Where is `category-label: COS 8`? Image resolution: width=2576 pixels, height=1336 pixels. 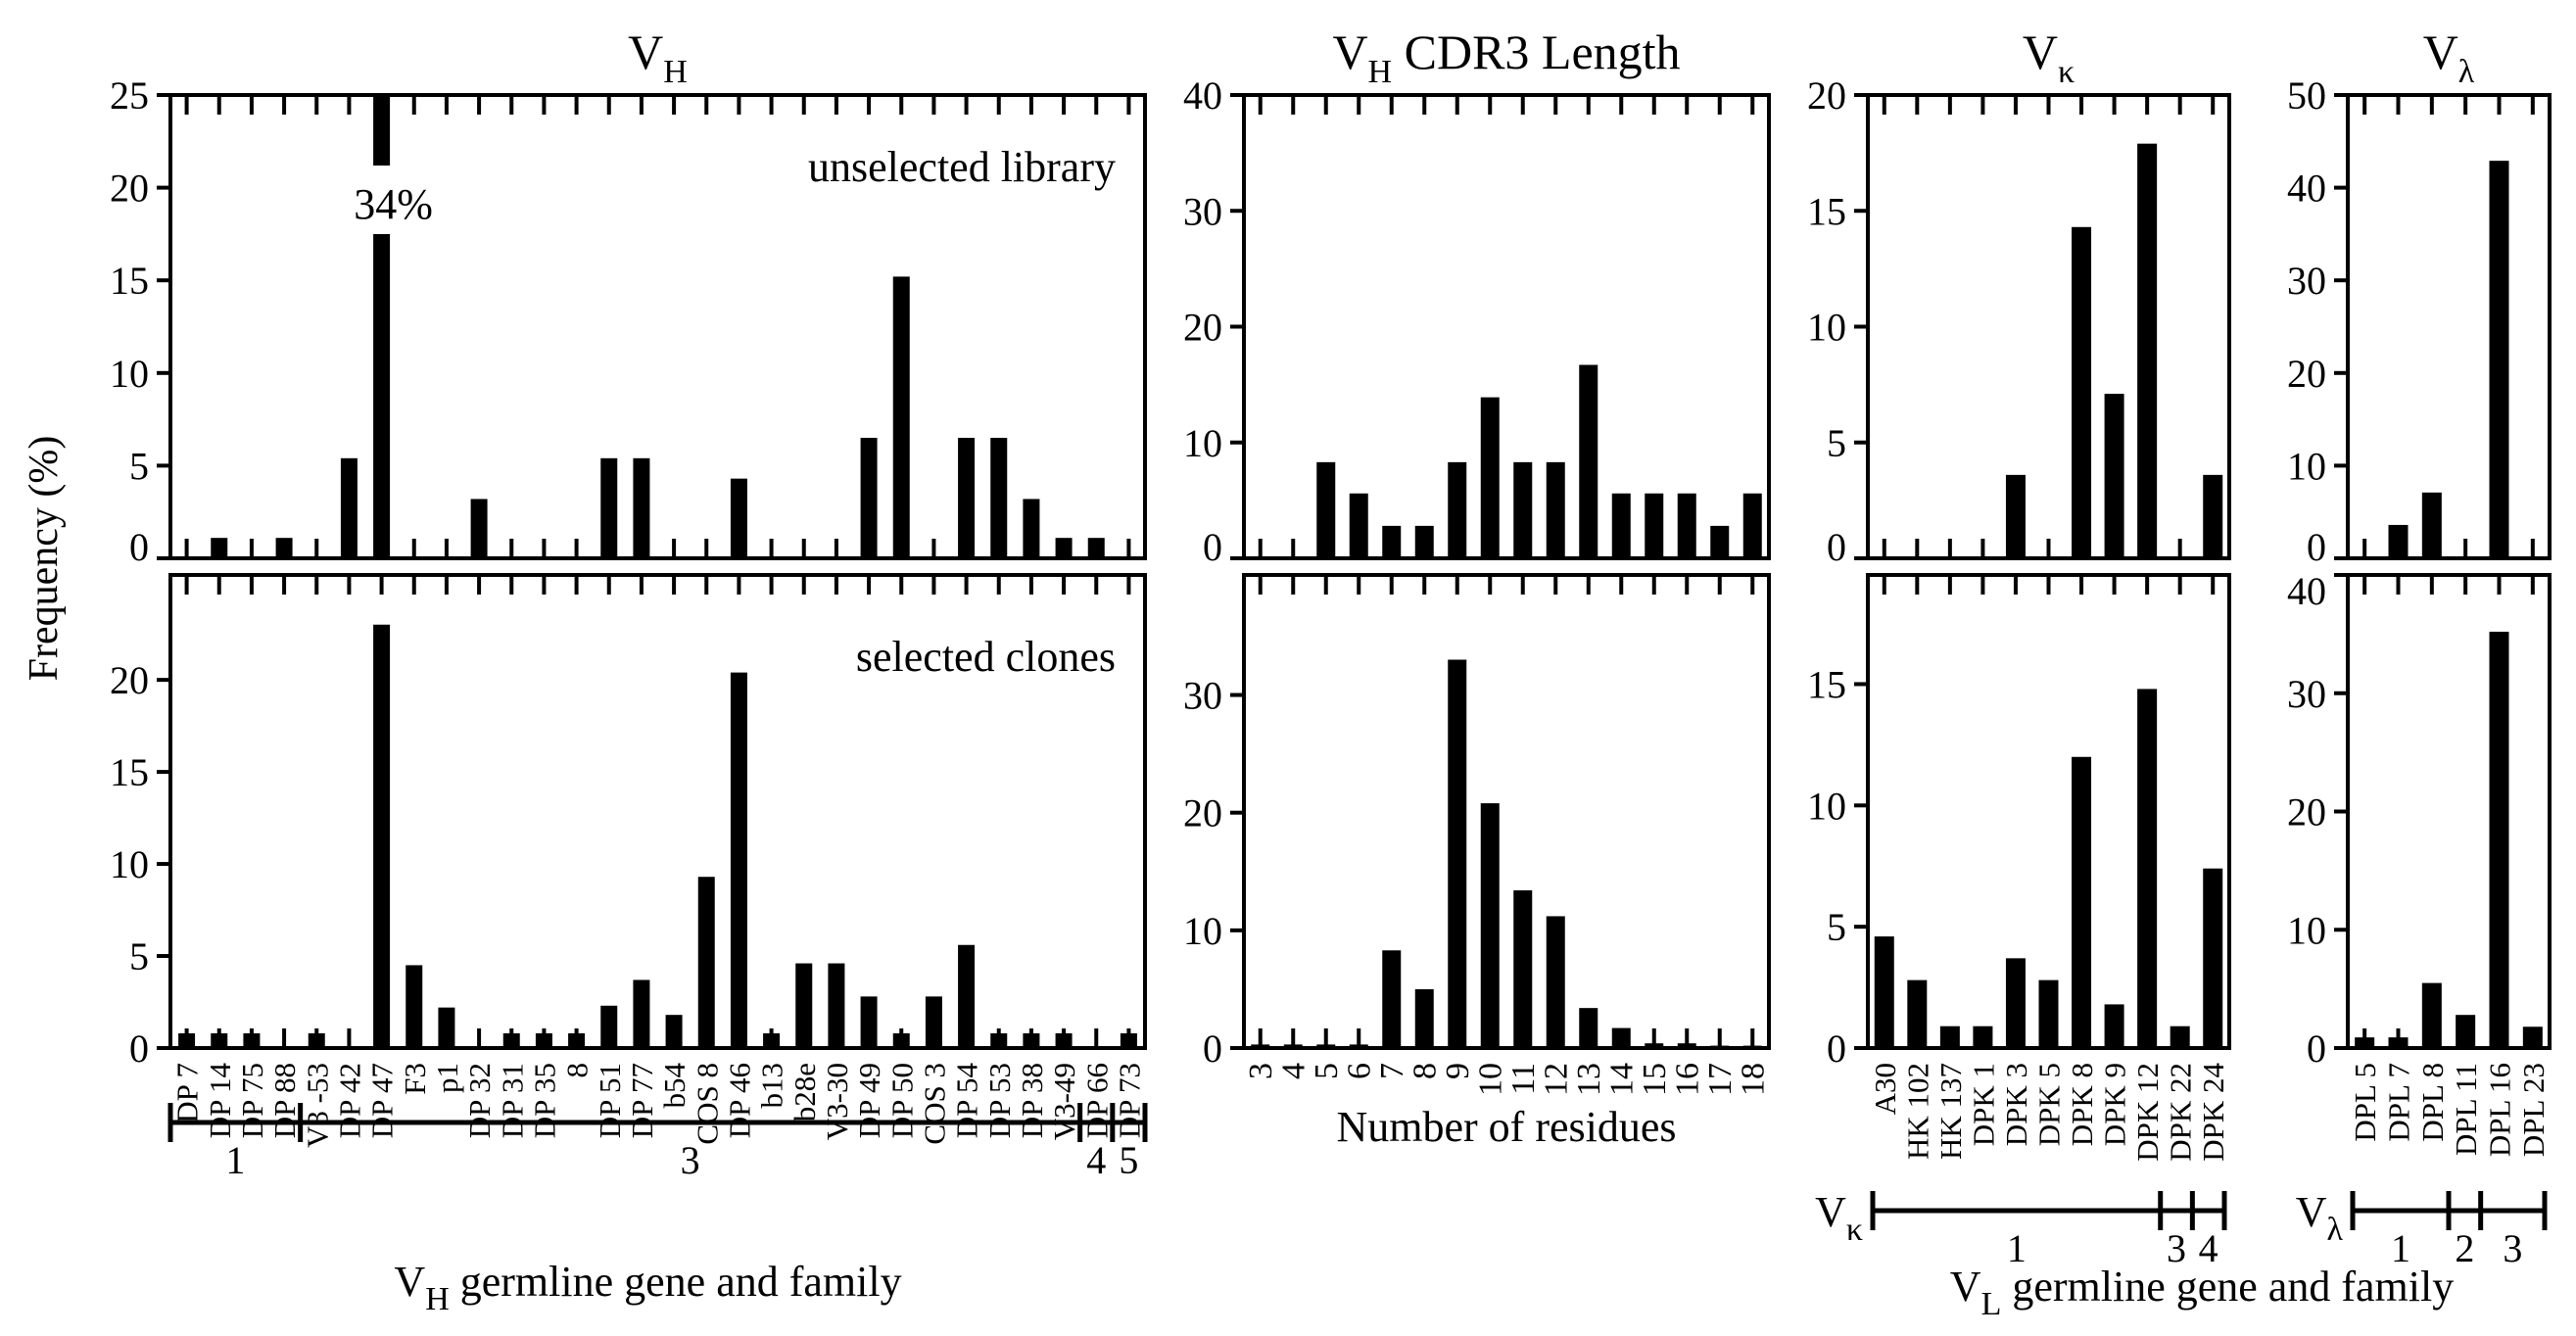 category-label: COS 8 is located at coordinates (707, 1104).